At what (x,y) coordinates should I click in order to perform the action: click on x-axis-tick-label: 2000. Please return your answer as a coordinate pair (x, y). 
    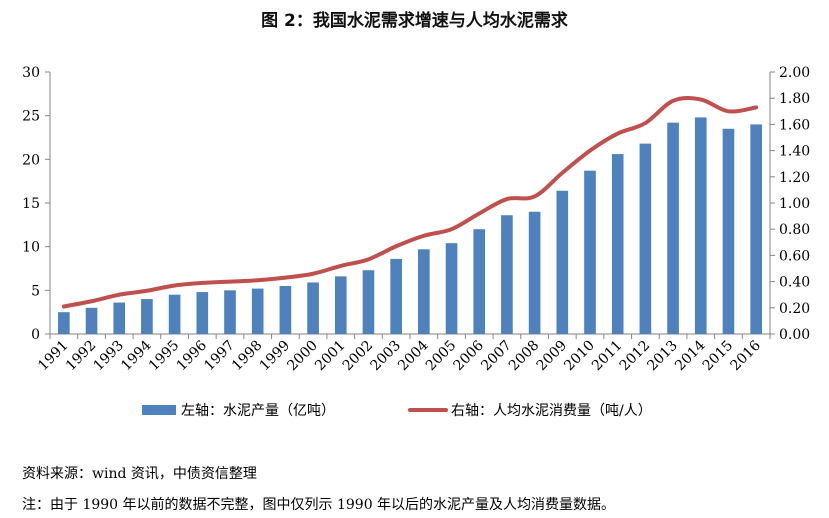
    Looking at the image, I should click on (302, 356).